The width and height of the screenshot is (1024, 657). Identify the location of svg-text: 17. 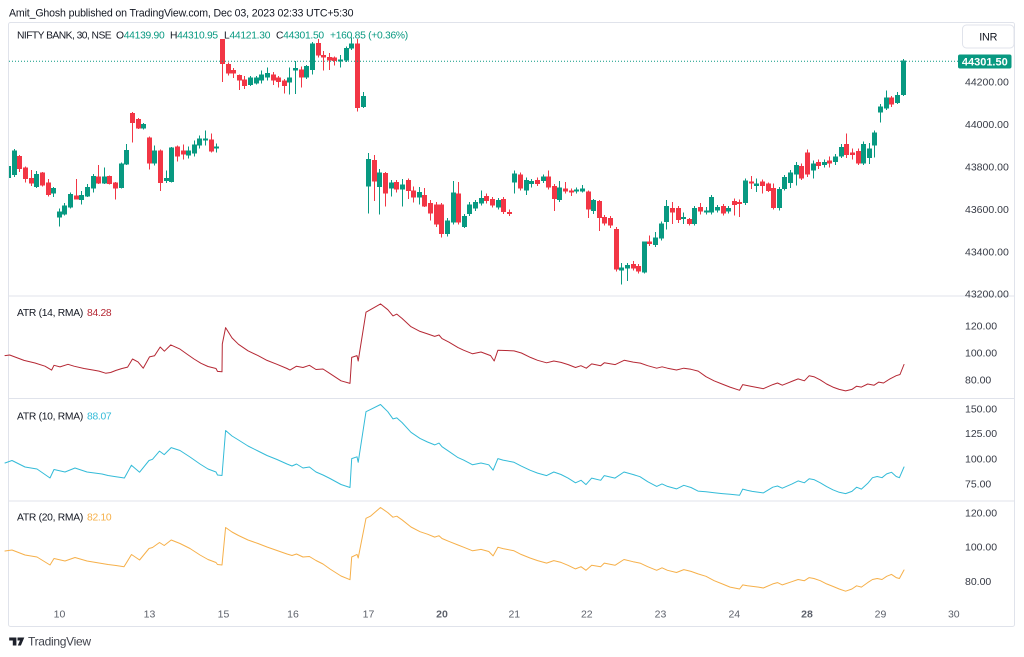
(369, 615).